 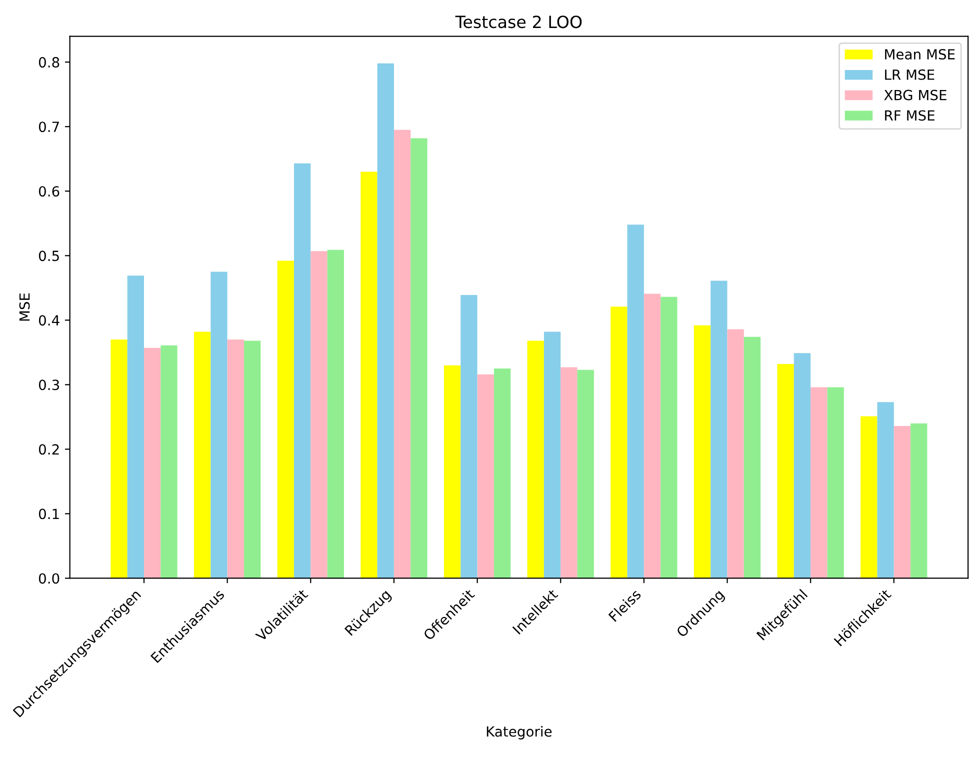 I want to click on x-axis-title: Kategorie, so click(x=519, y=733).